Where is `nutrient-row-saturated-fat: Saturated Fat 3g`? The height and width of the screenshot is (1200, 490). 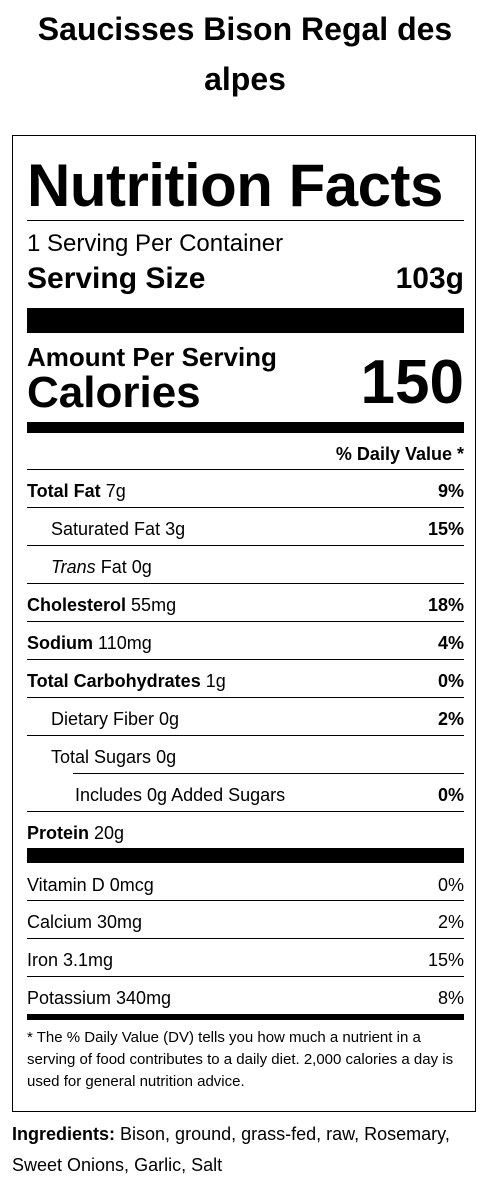
nutrient-row-saturated-fat: Saturated Fat 3g is located at coordinates (118, 529).